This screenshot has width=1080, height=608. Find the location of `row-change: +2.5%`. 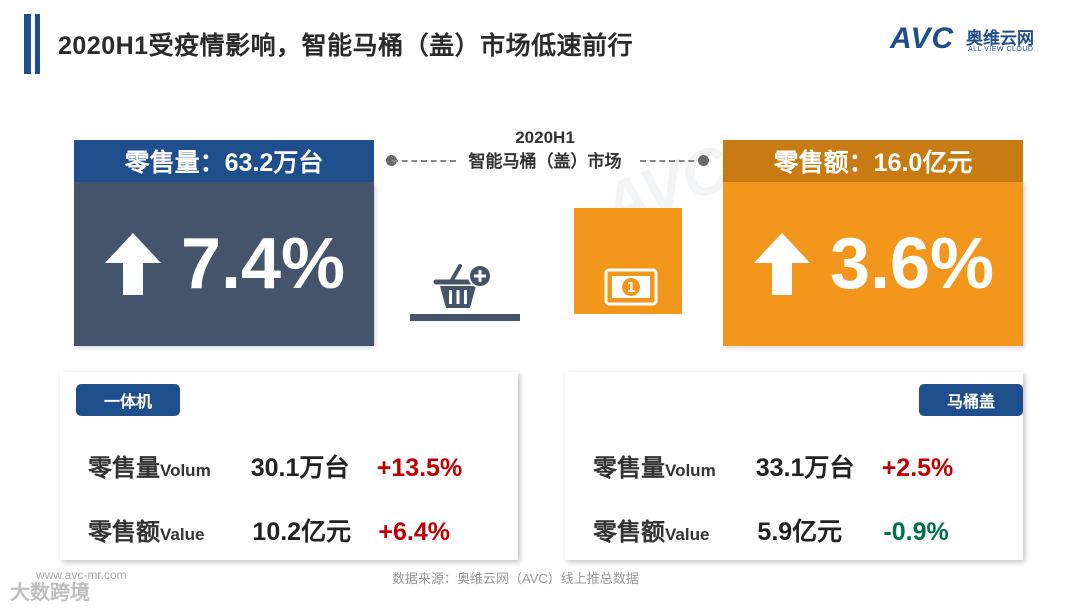

row-change: +2.5% is located at coordinates (917, 468).